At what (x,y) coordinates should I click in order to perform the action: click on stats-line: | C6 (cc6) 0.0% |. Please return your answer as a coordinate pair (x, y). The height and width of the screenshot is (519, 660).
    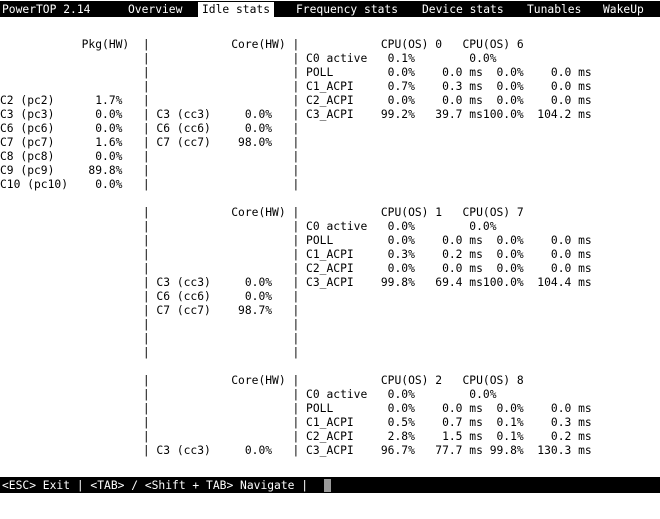
    Looking at the image, I should click on (150, 296).